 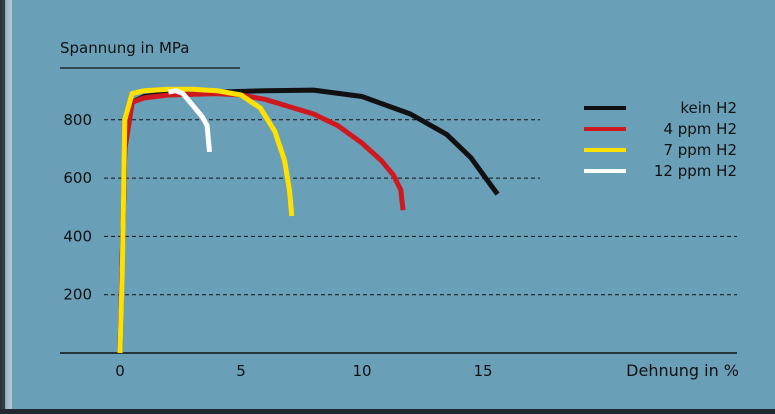 What do you see at coordinates (77, 120) in the screenshot?
I see `y-tick-label: 800` at bounding box center [77, 120].